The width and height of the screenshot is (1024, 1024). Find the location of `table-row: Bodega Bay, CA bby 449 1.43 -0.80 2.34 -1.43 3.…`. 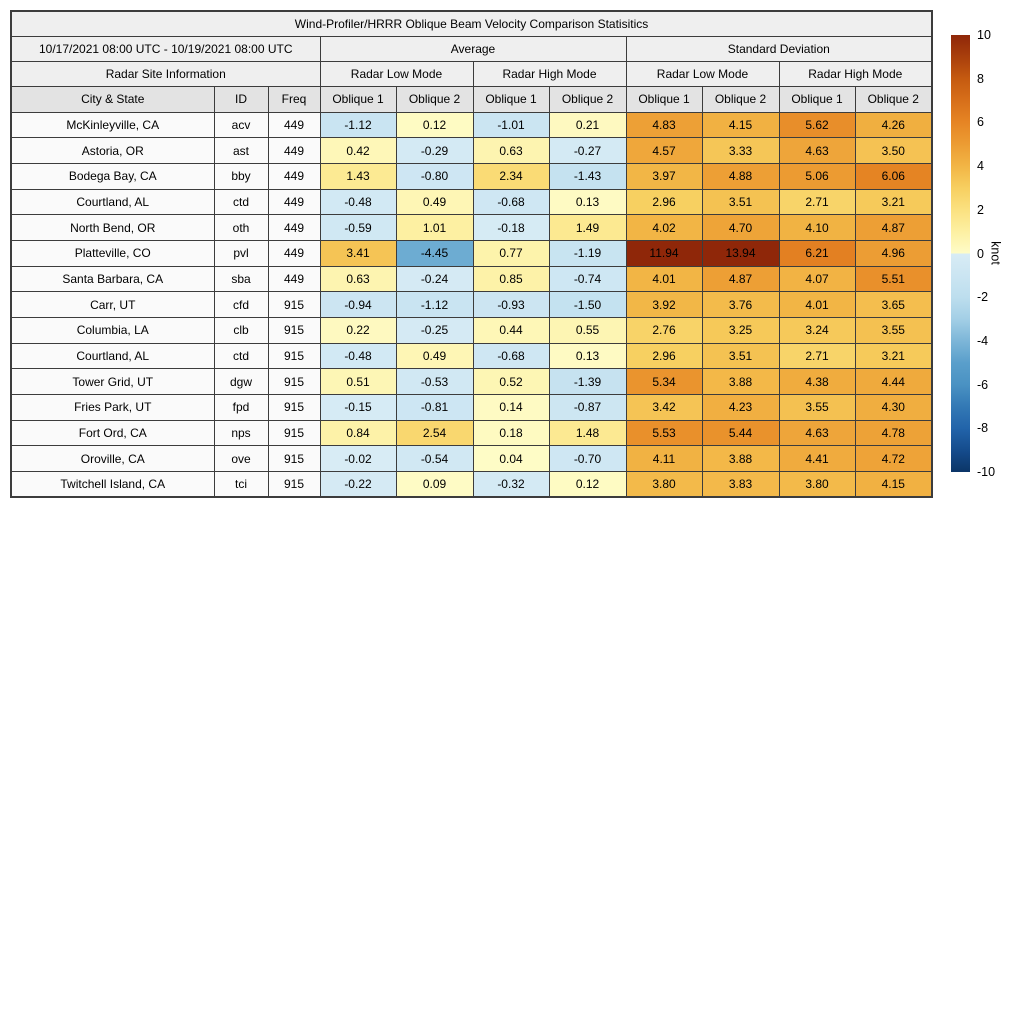

table-row: Bodega Bay, CA bby 449 1.43 -0.80 2.34 -1.43 3.… is located at coordinates (471, 176).